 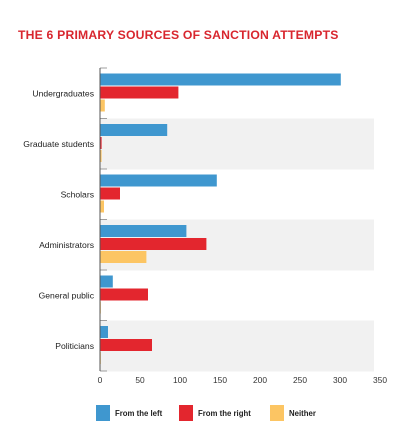 What do you see at coordinates (224, 413) in the screenshot?
I see `legend-label-from-the-right: From the right` at bounding box center [224, 413].